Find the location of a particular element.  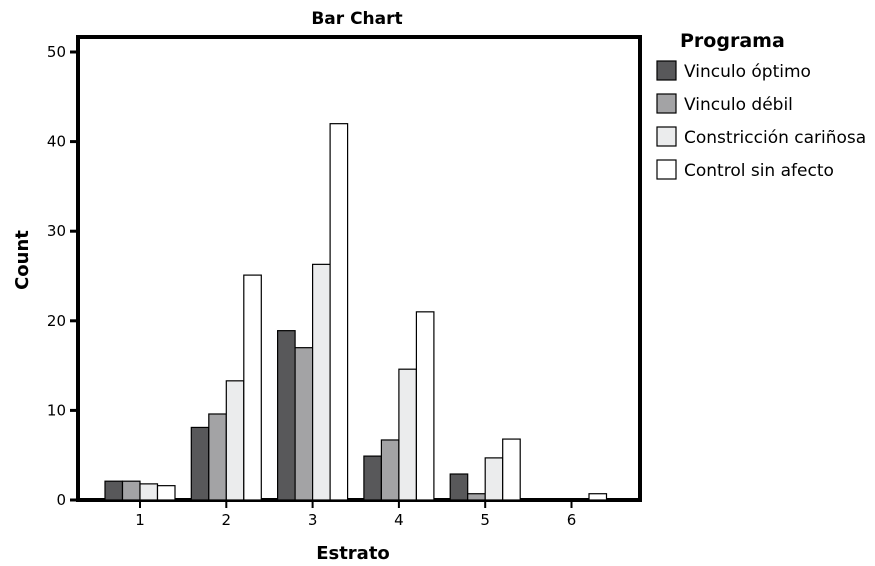

legend-label: Control sin afecto is located at coordinates (759, 171).